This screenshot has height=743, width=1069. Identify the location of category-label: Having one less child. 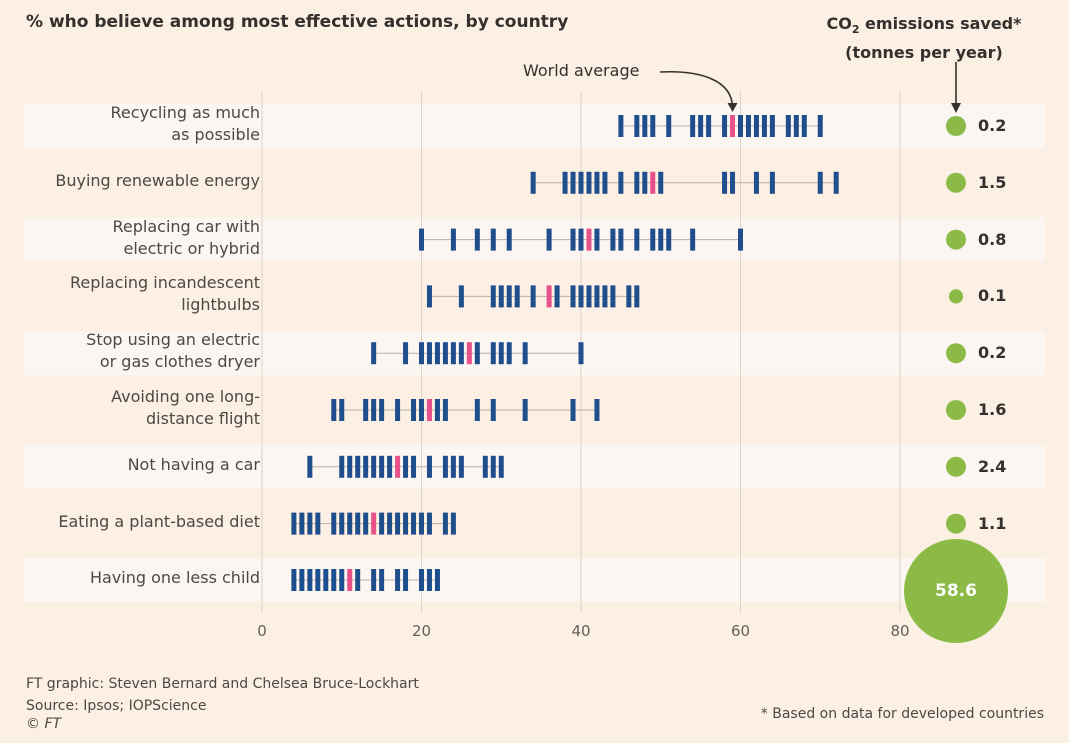
(135, 578).